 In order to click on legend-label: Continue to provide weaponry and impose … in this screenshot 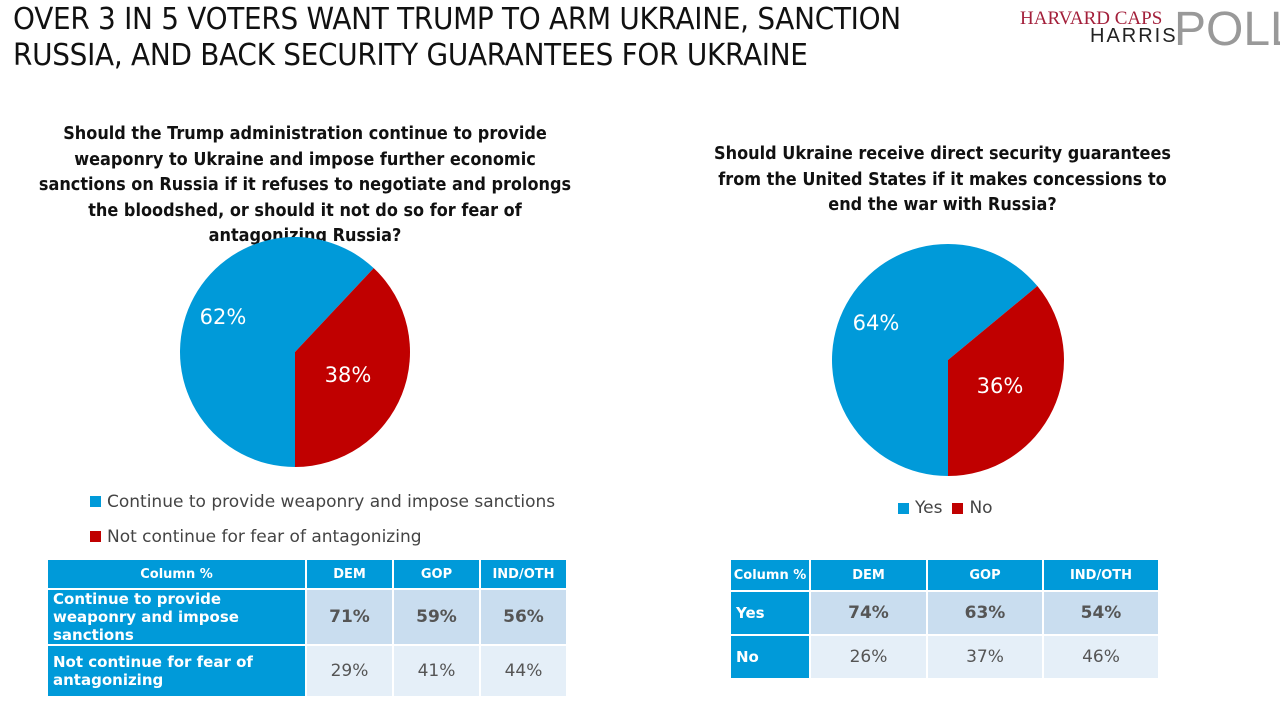, I will do `click(331, 501)`.